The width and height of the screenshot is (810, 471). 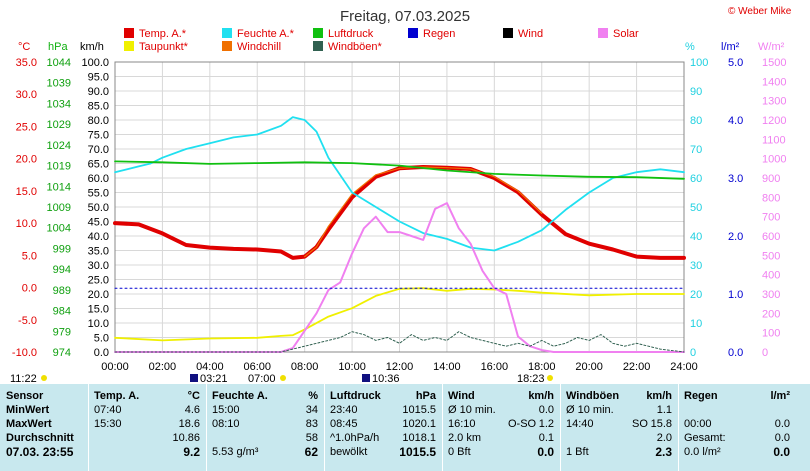 I want to click on x-tick: 18:00, so click(x=542, y=367).